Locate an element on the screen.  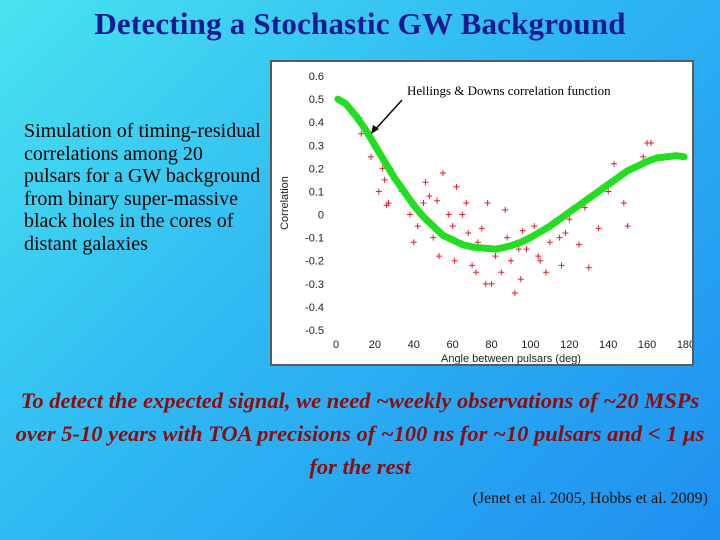
y-axis-label: Correlation is located at coordinates (285, 203).